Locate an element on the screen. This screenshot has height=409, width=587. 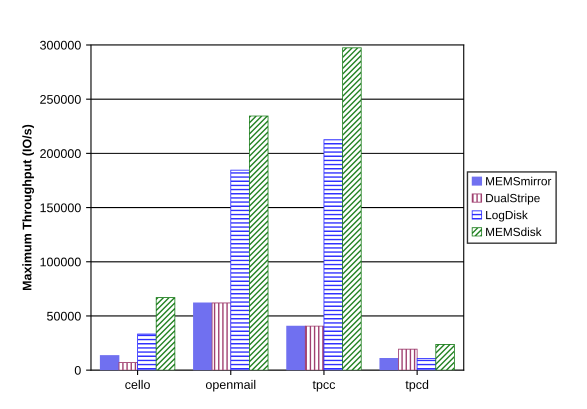
legend-label: MEMSmirror is located at coordinates (519, 181).